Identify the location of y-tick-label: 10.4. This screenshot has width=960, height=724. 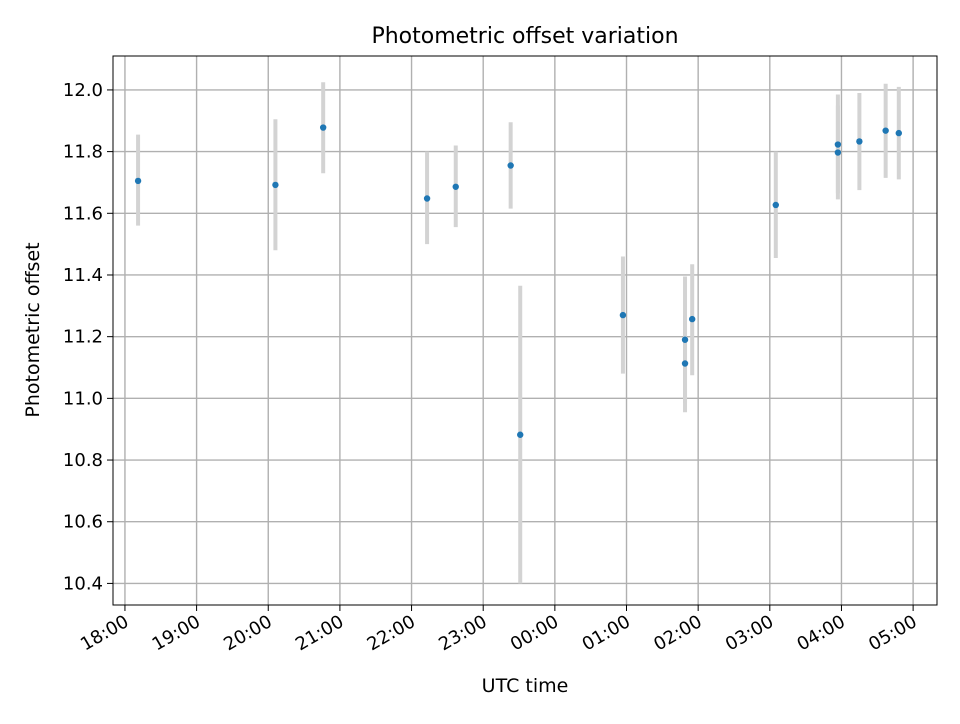
(83, 583).